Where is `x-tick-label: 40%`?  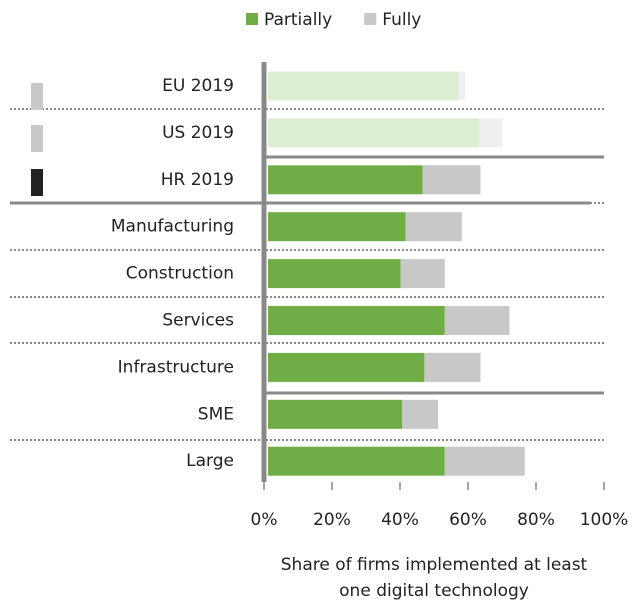 x-tick-label: 40% is located at coordinates (400, 520).